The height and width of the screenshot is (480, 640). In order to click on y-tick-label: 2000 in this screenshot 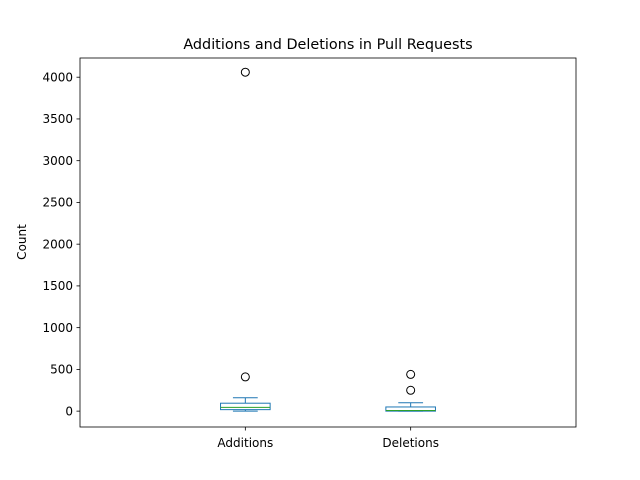, I will do `click(57, 244)`.